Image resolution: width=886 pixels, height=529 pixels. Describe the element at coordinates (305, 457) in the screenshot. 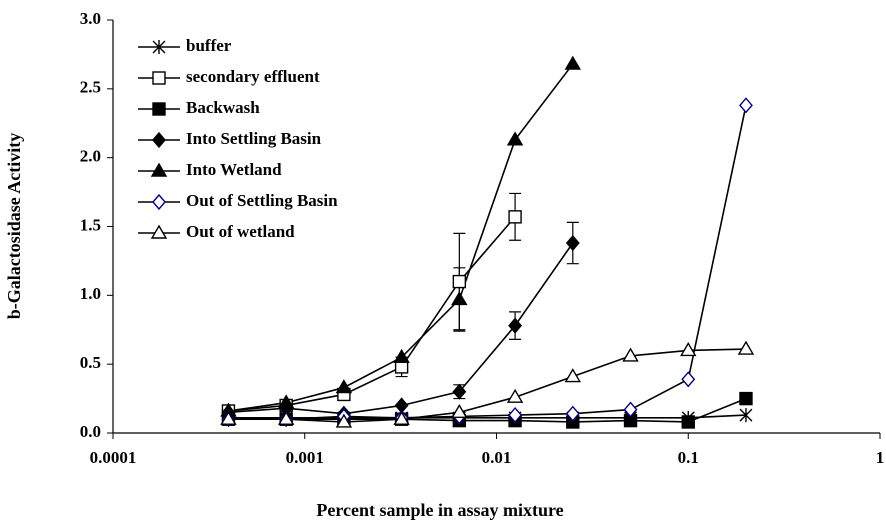

I see `x-tick-label: 0.001` at that location.